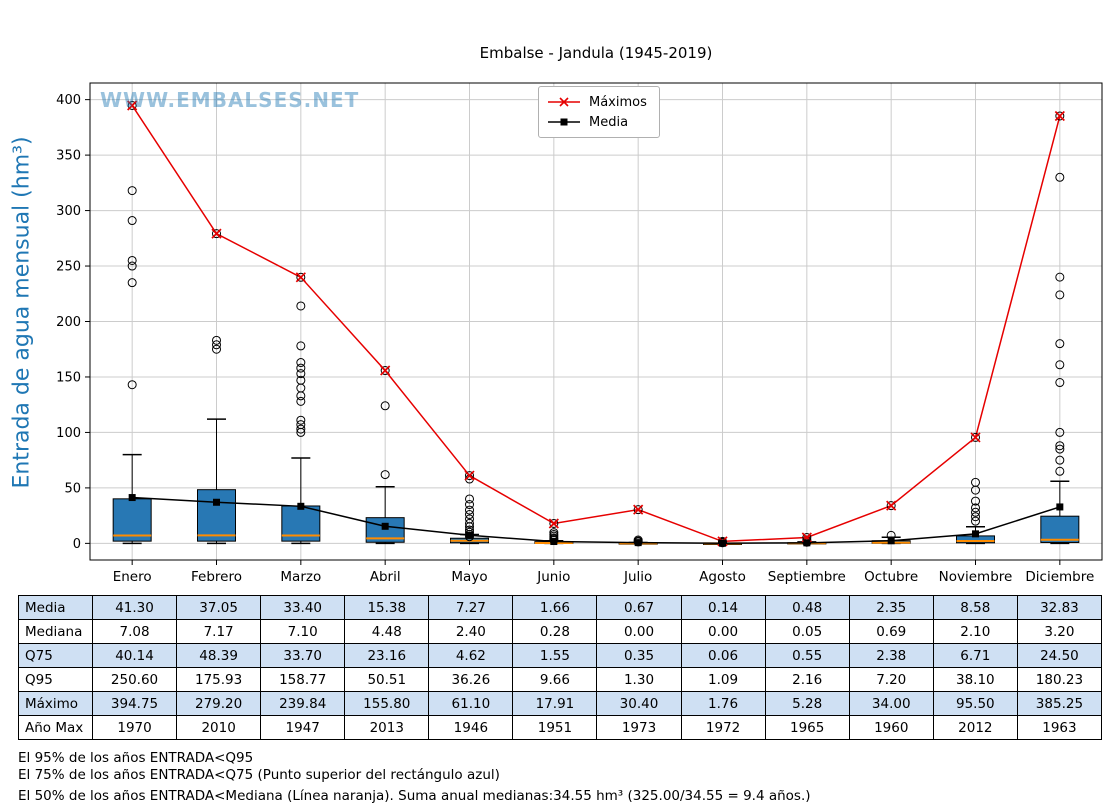 The width and height of the screenshot is (1120, 810). I want to click on table-cell: 0.06, so click(723, 655).